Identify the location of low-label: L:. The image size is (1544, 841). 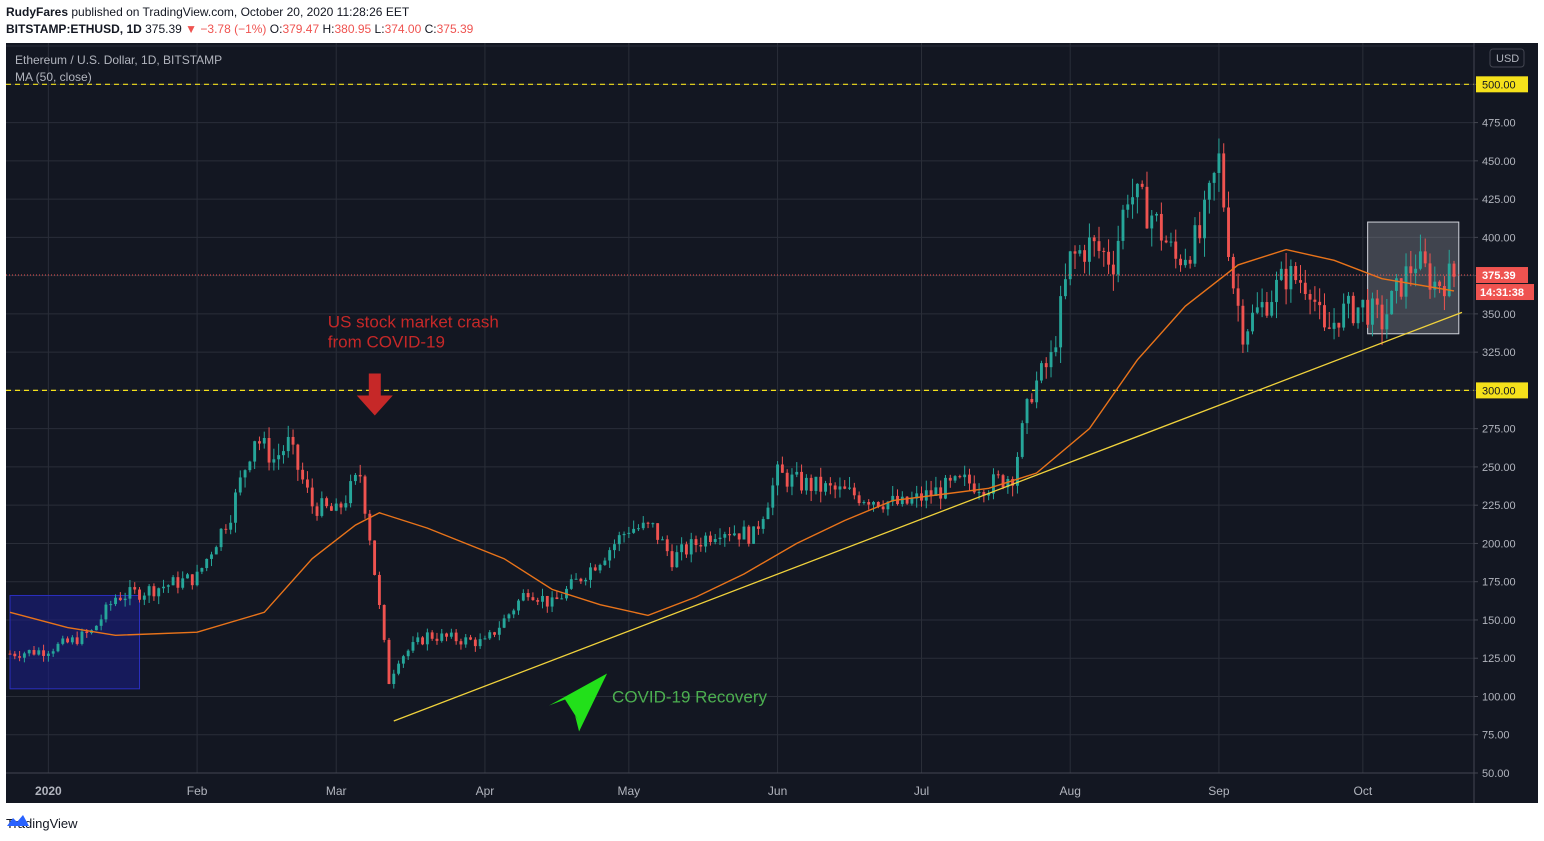
(379, 29).